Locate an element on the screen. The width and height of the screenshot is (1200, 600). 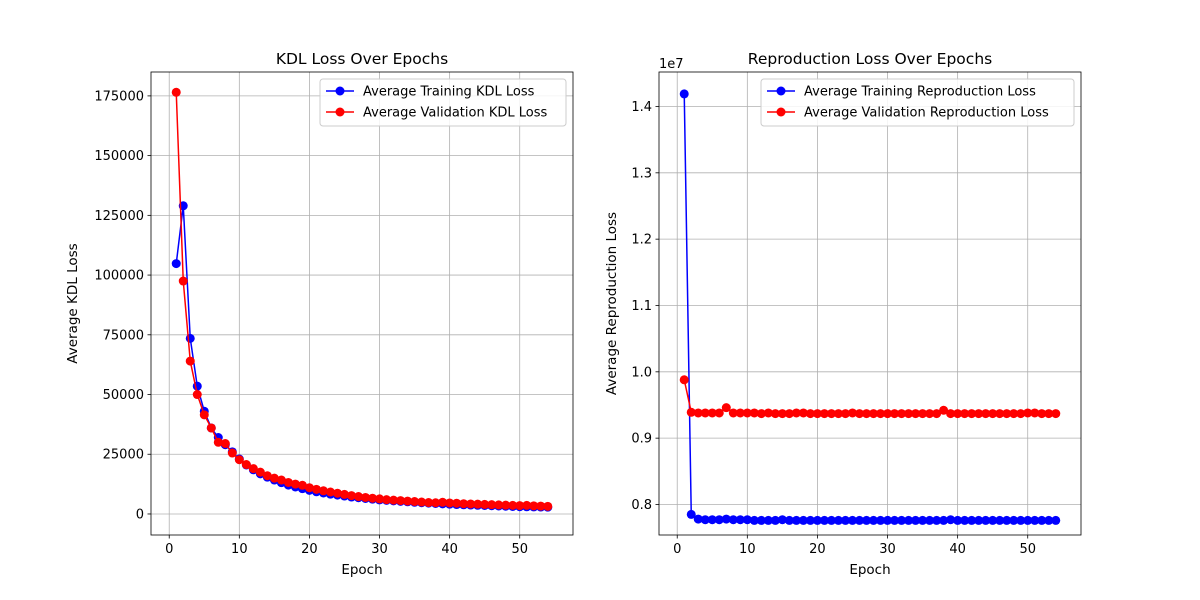
x-tick-label: 50 is located at coordinates (519, 549).